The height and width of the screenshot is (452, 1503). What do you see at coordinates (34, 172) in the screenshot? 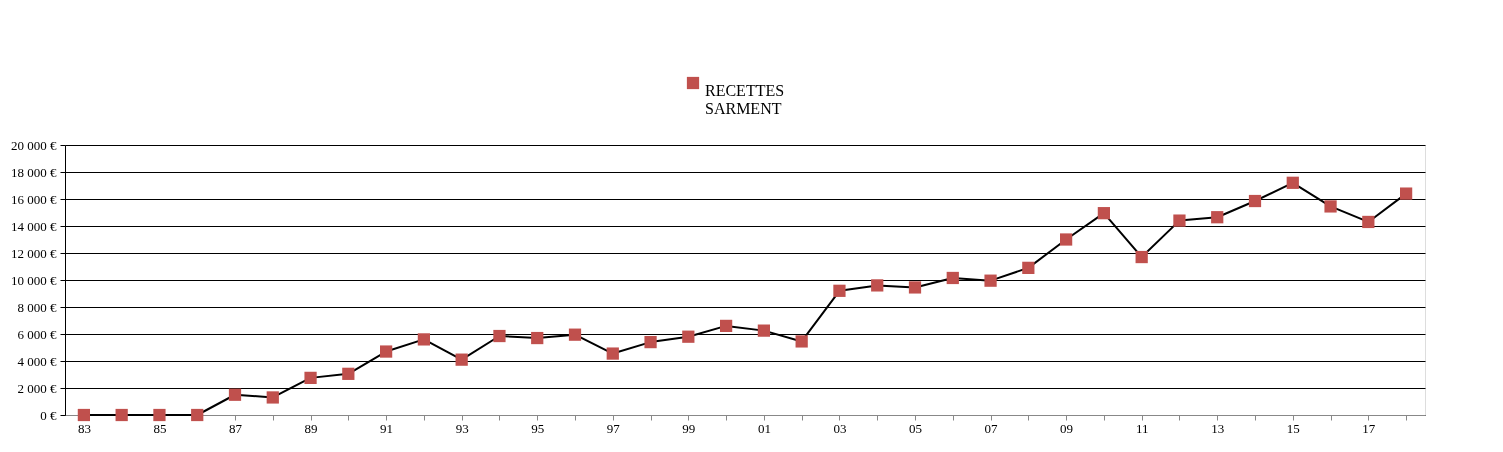
I see `y-tick-label: 18 000 €` at bounding box center [34, 172].